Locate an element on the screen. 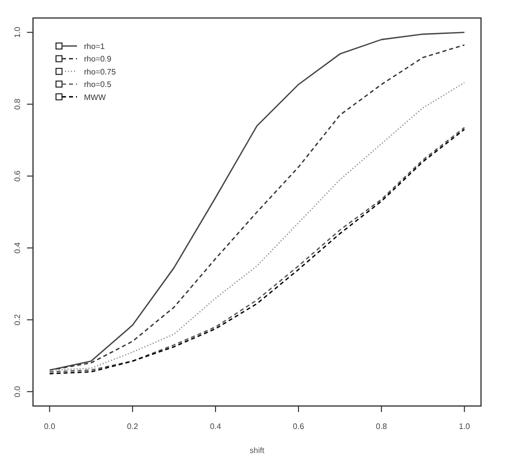 Image resolution: width=507 pixels, height=464 pixels. x-tick-label: 0.4 is located at coordinates (216, 426).